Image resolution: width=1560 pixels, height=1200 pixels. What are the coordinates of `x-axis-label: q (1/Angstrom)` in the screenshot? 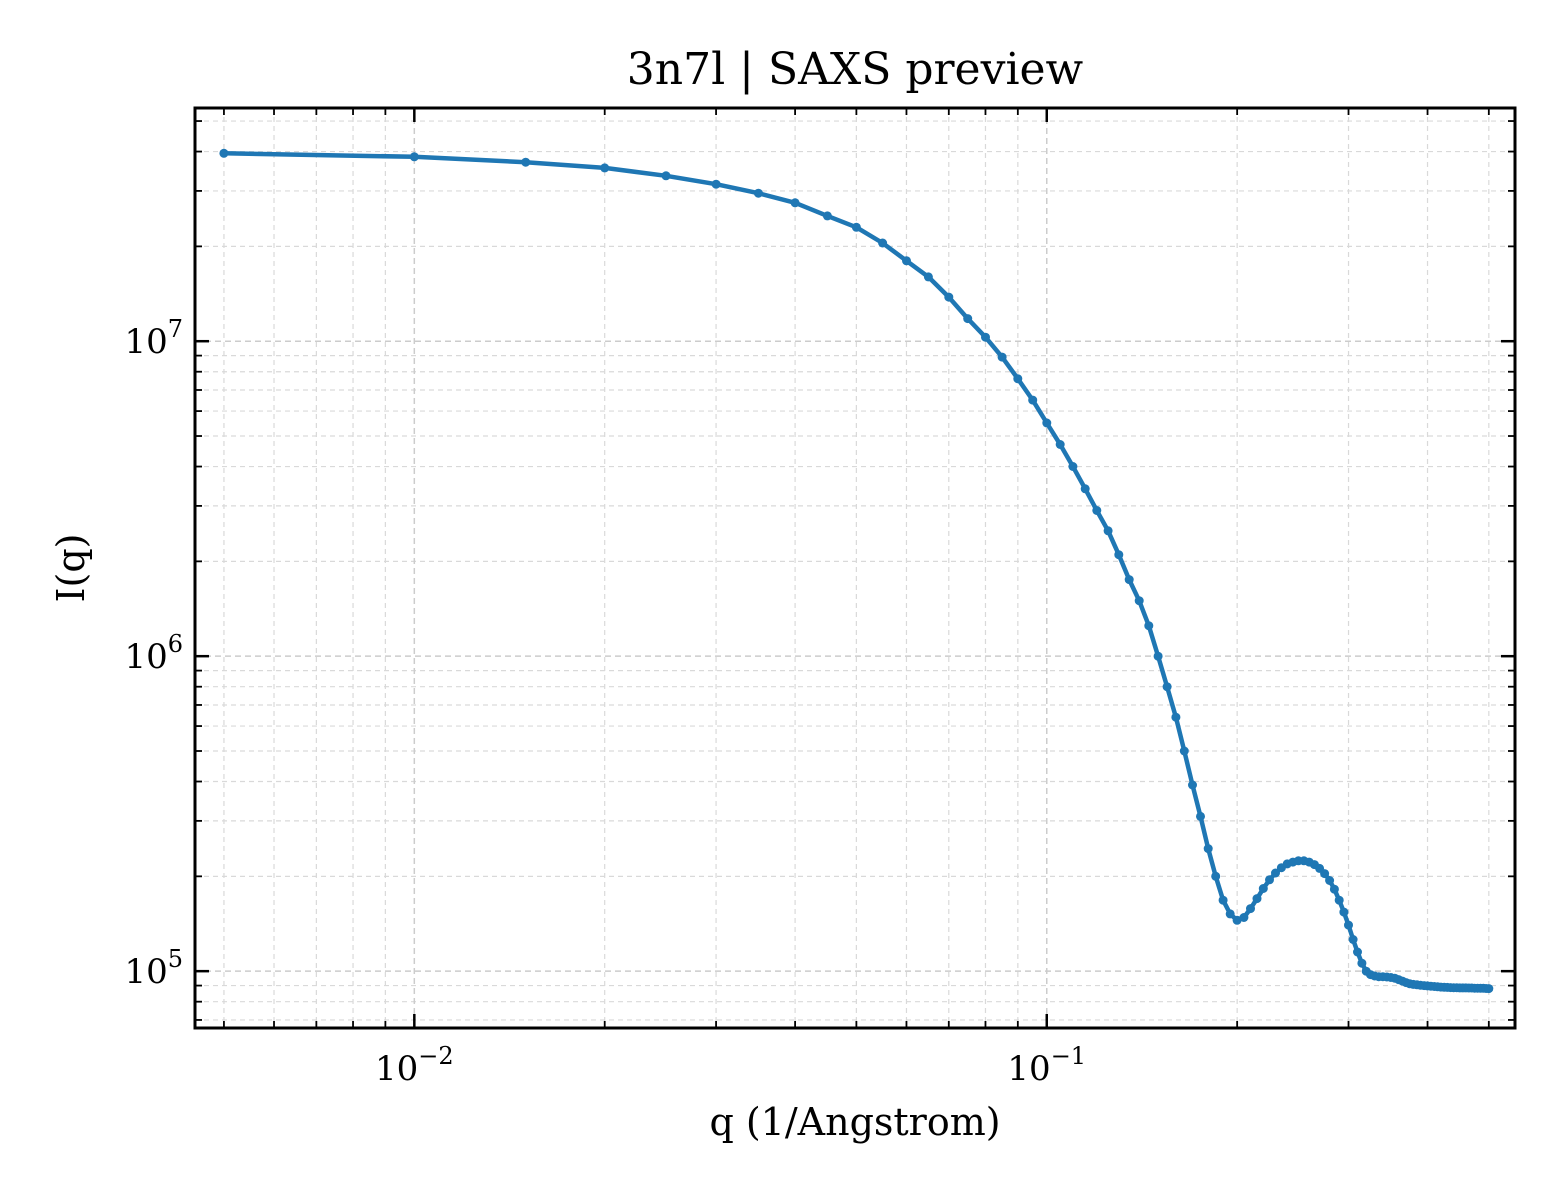 It's located at (854, 1122).